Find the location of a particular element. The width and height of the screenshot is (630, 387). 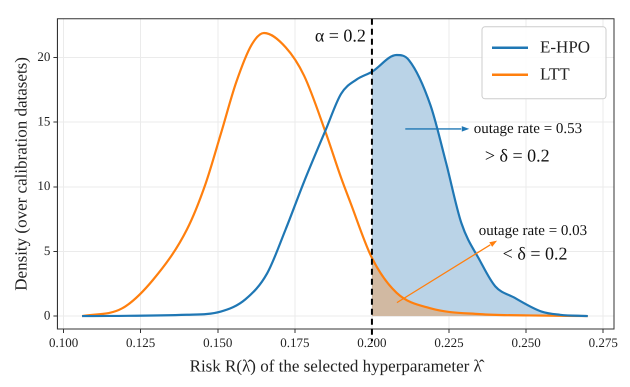

y-tick-label: 15 is located at coordinates (43, 121).